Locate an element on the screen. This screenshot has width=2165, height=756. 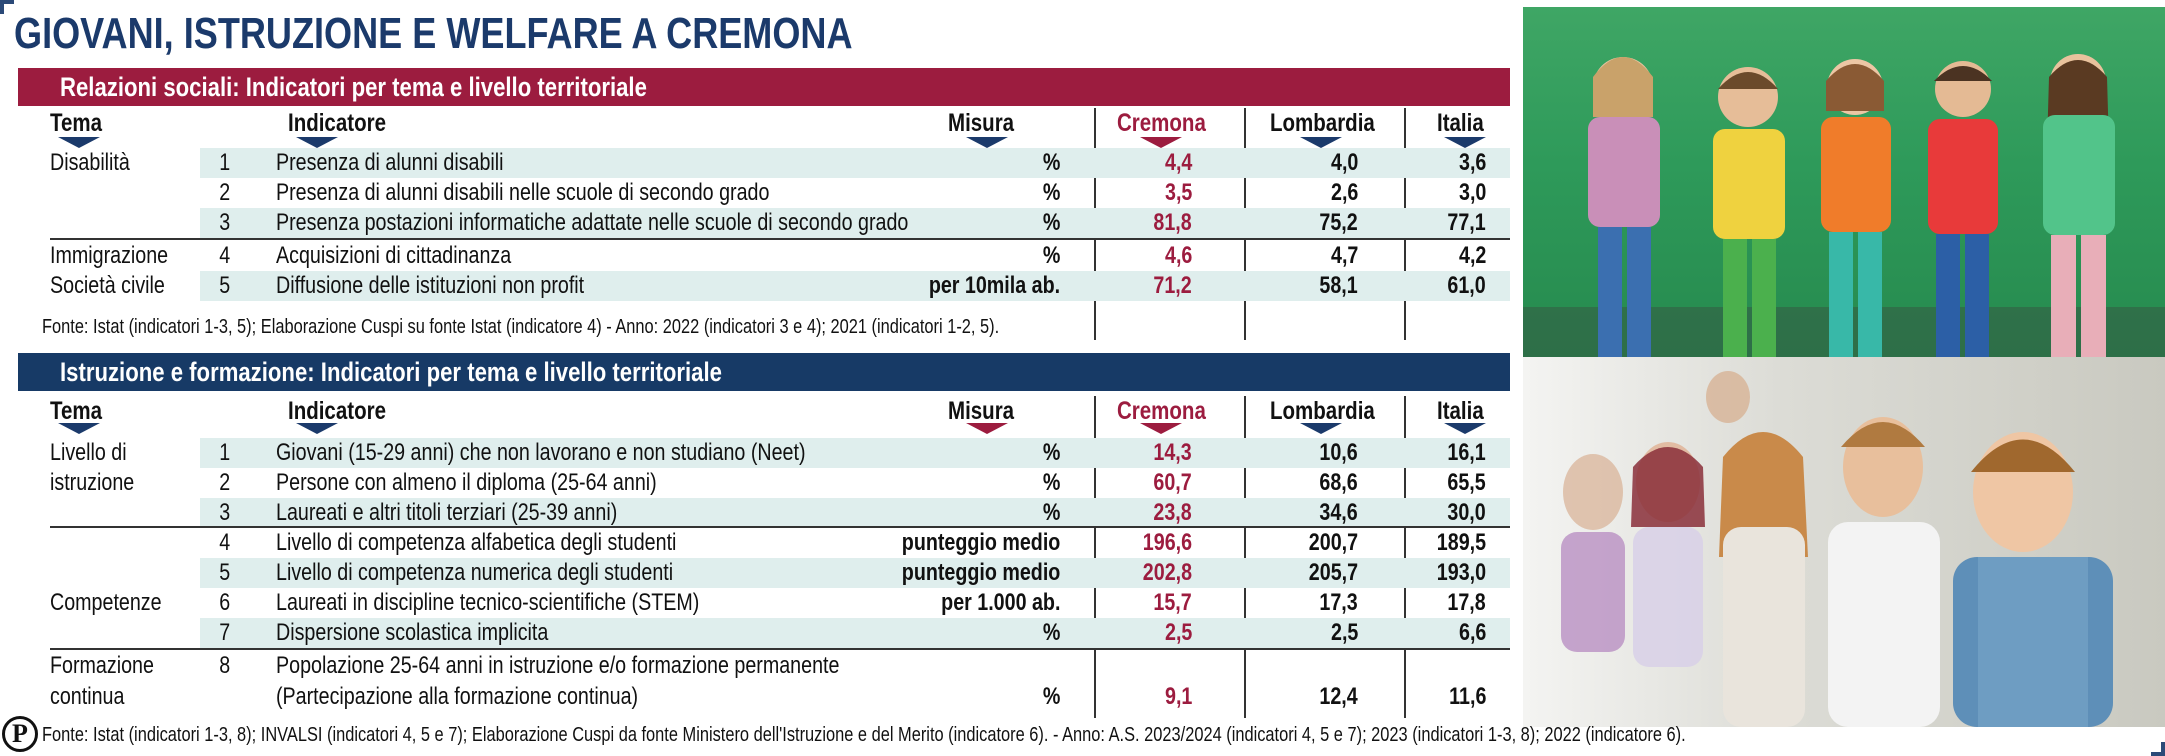
sec2-tema-livello-line2: istruzione is located at coordinates (92, 482).